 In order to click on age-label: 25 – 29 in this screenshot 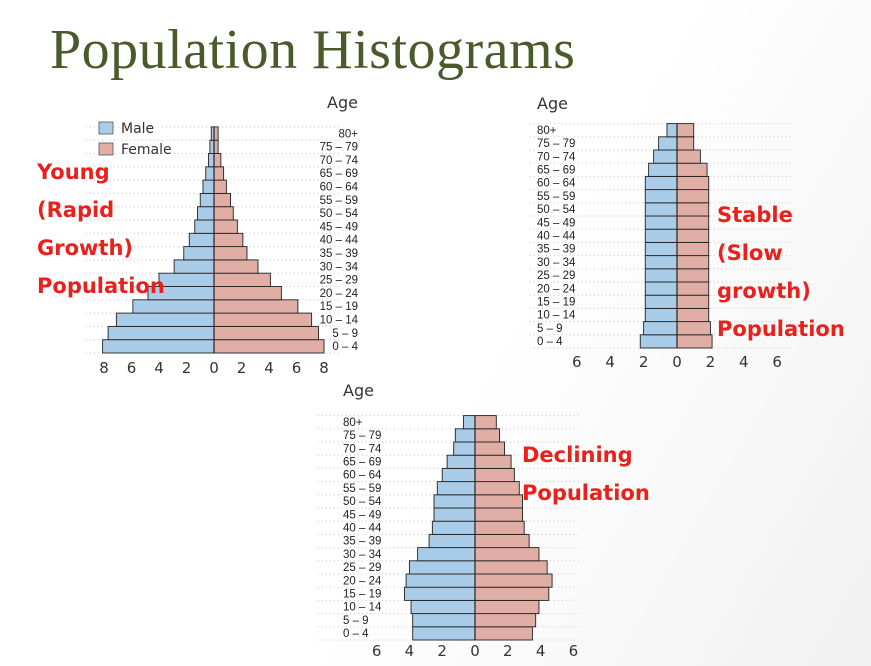, I will do `click(339, 281)`.